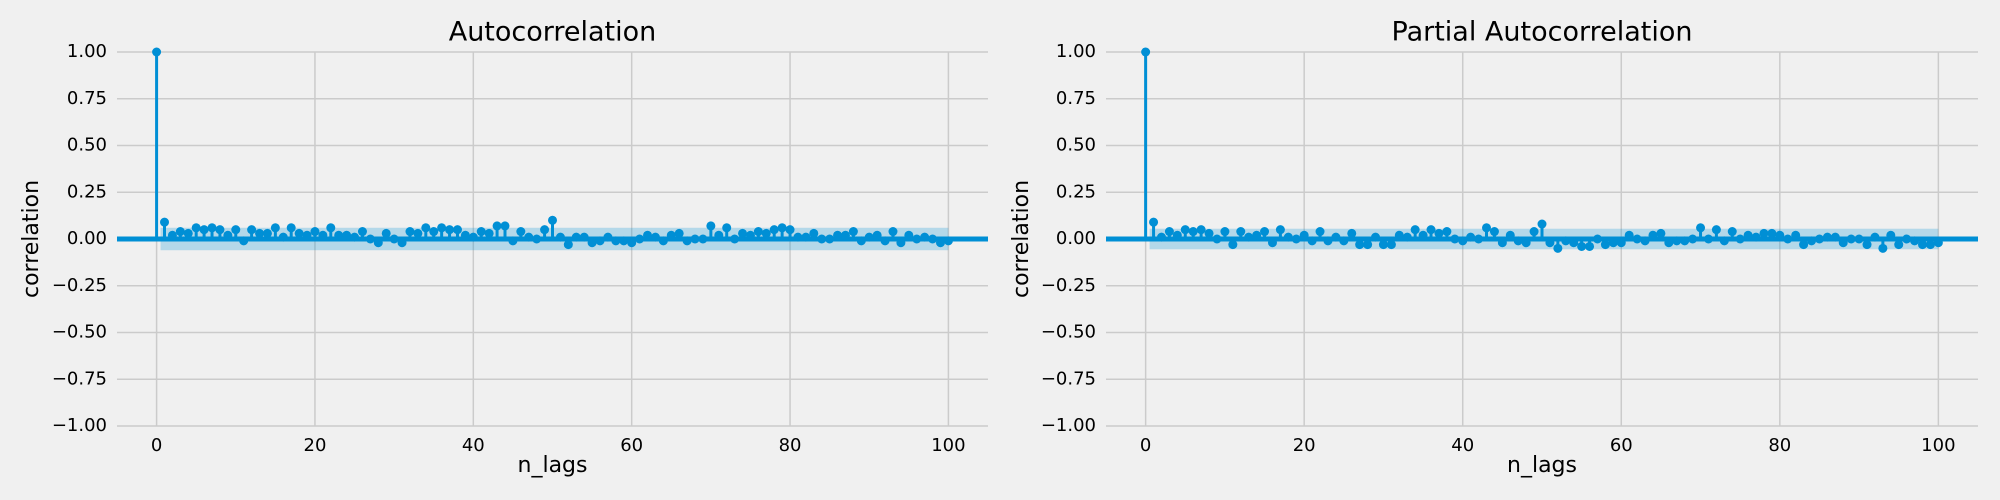 Image resolution: width=2000 pixels, height=500 pixels. I want to click on y-axis-label: correlation, so click(31, 239).